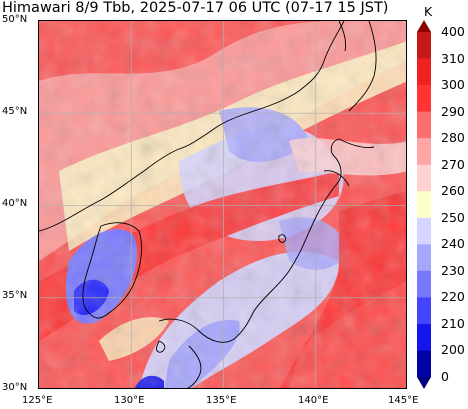 This screenshot has height=409, width=468. I want to click on colorbar, so click(424, 204).